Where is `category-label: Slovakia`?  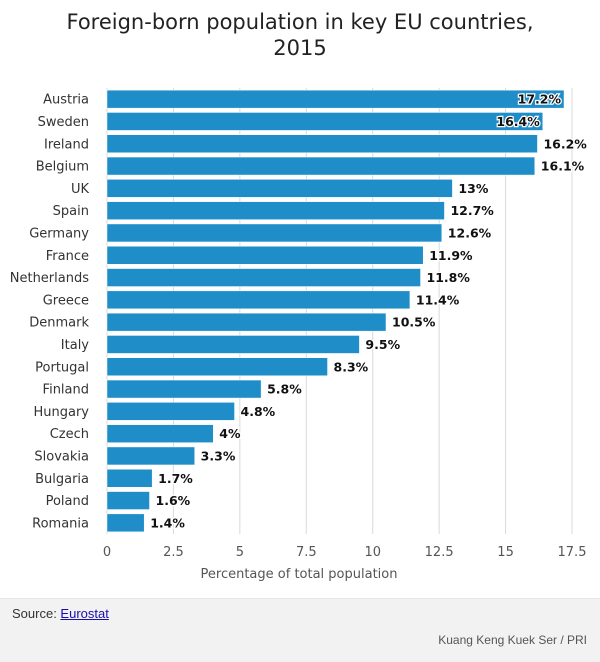 category-label: Slovakia is located at coordinates (61, 456).